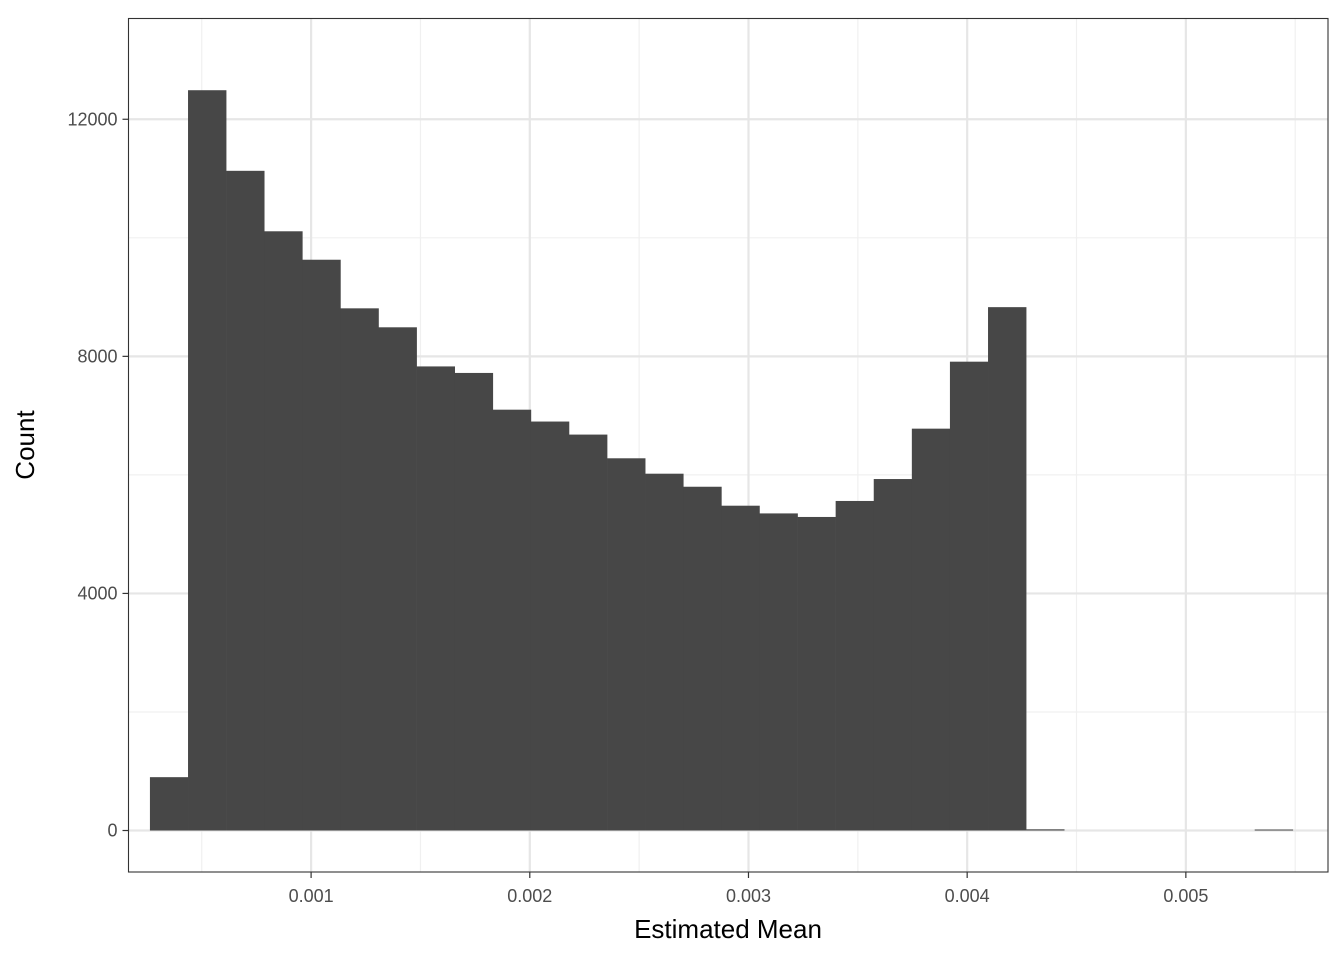 This screenshot has height=965, width=1344. What do you see at coordinates (529, 896) in the screenshot?
I see `x-tick-label: 0.002` at bounding box center [529, 896].